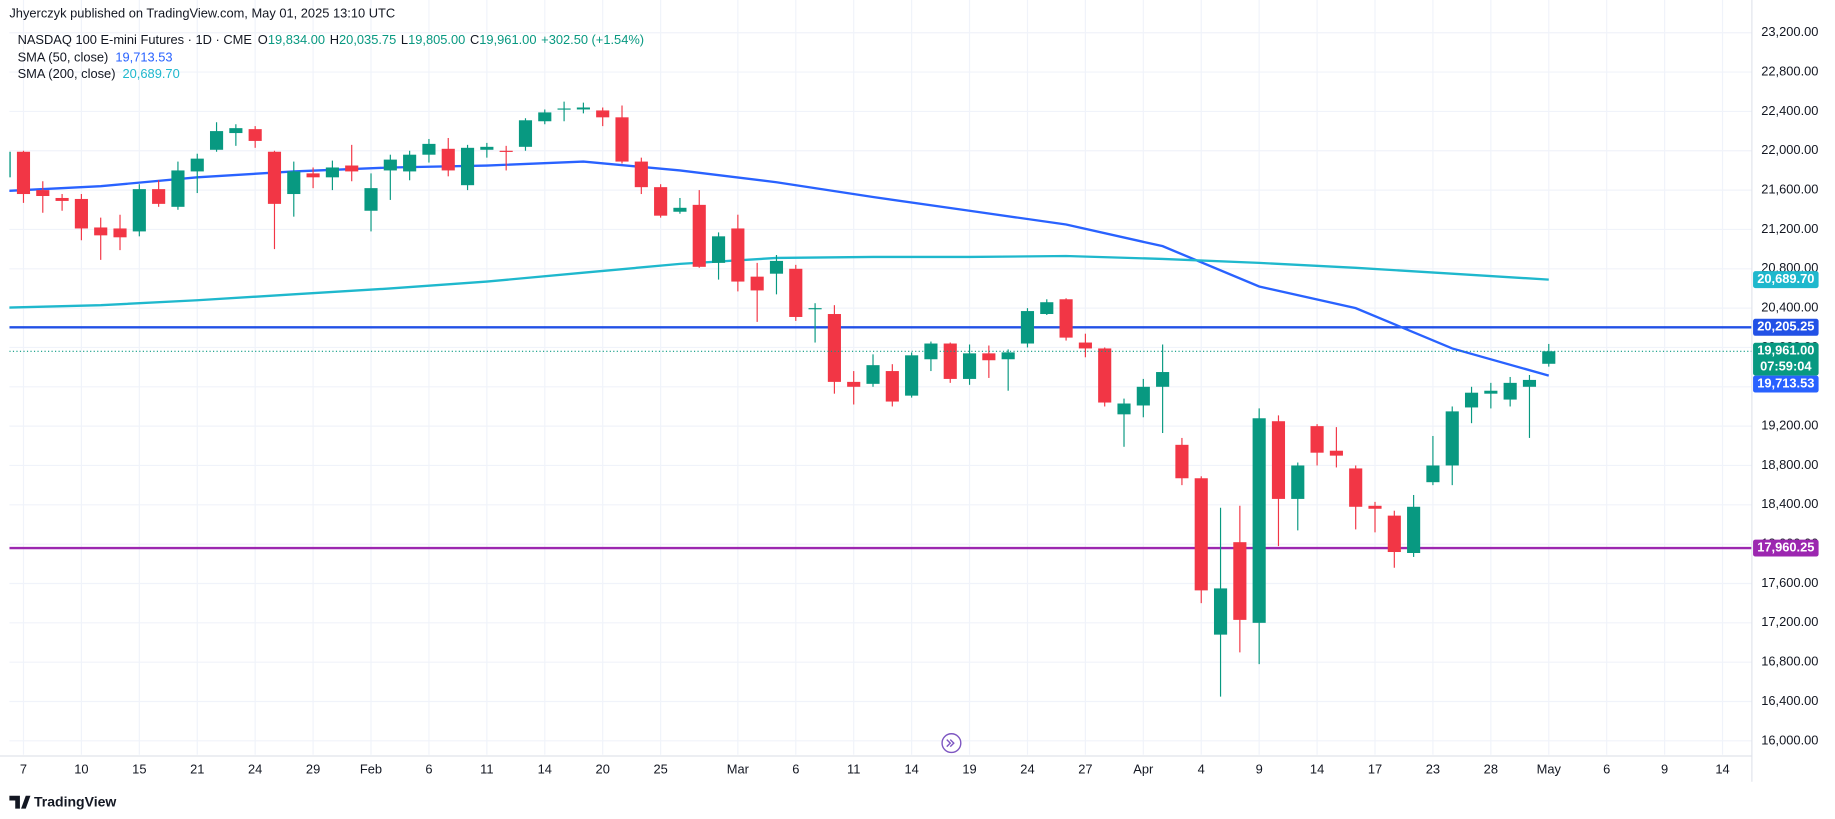 The image size is (1835, 819). What do you see at coordinates (1785, 350) in the screenshot?
I see `price-tag-label: 19,961.00` at bounding box center [1785, 350].